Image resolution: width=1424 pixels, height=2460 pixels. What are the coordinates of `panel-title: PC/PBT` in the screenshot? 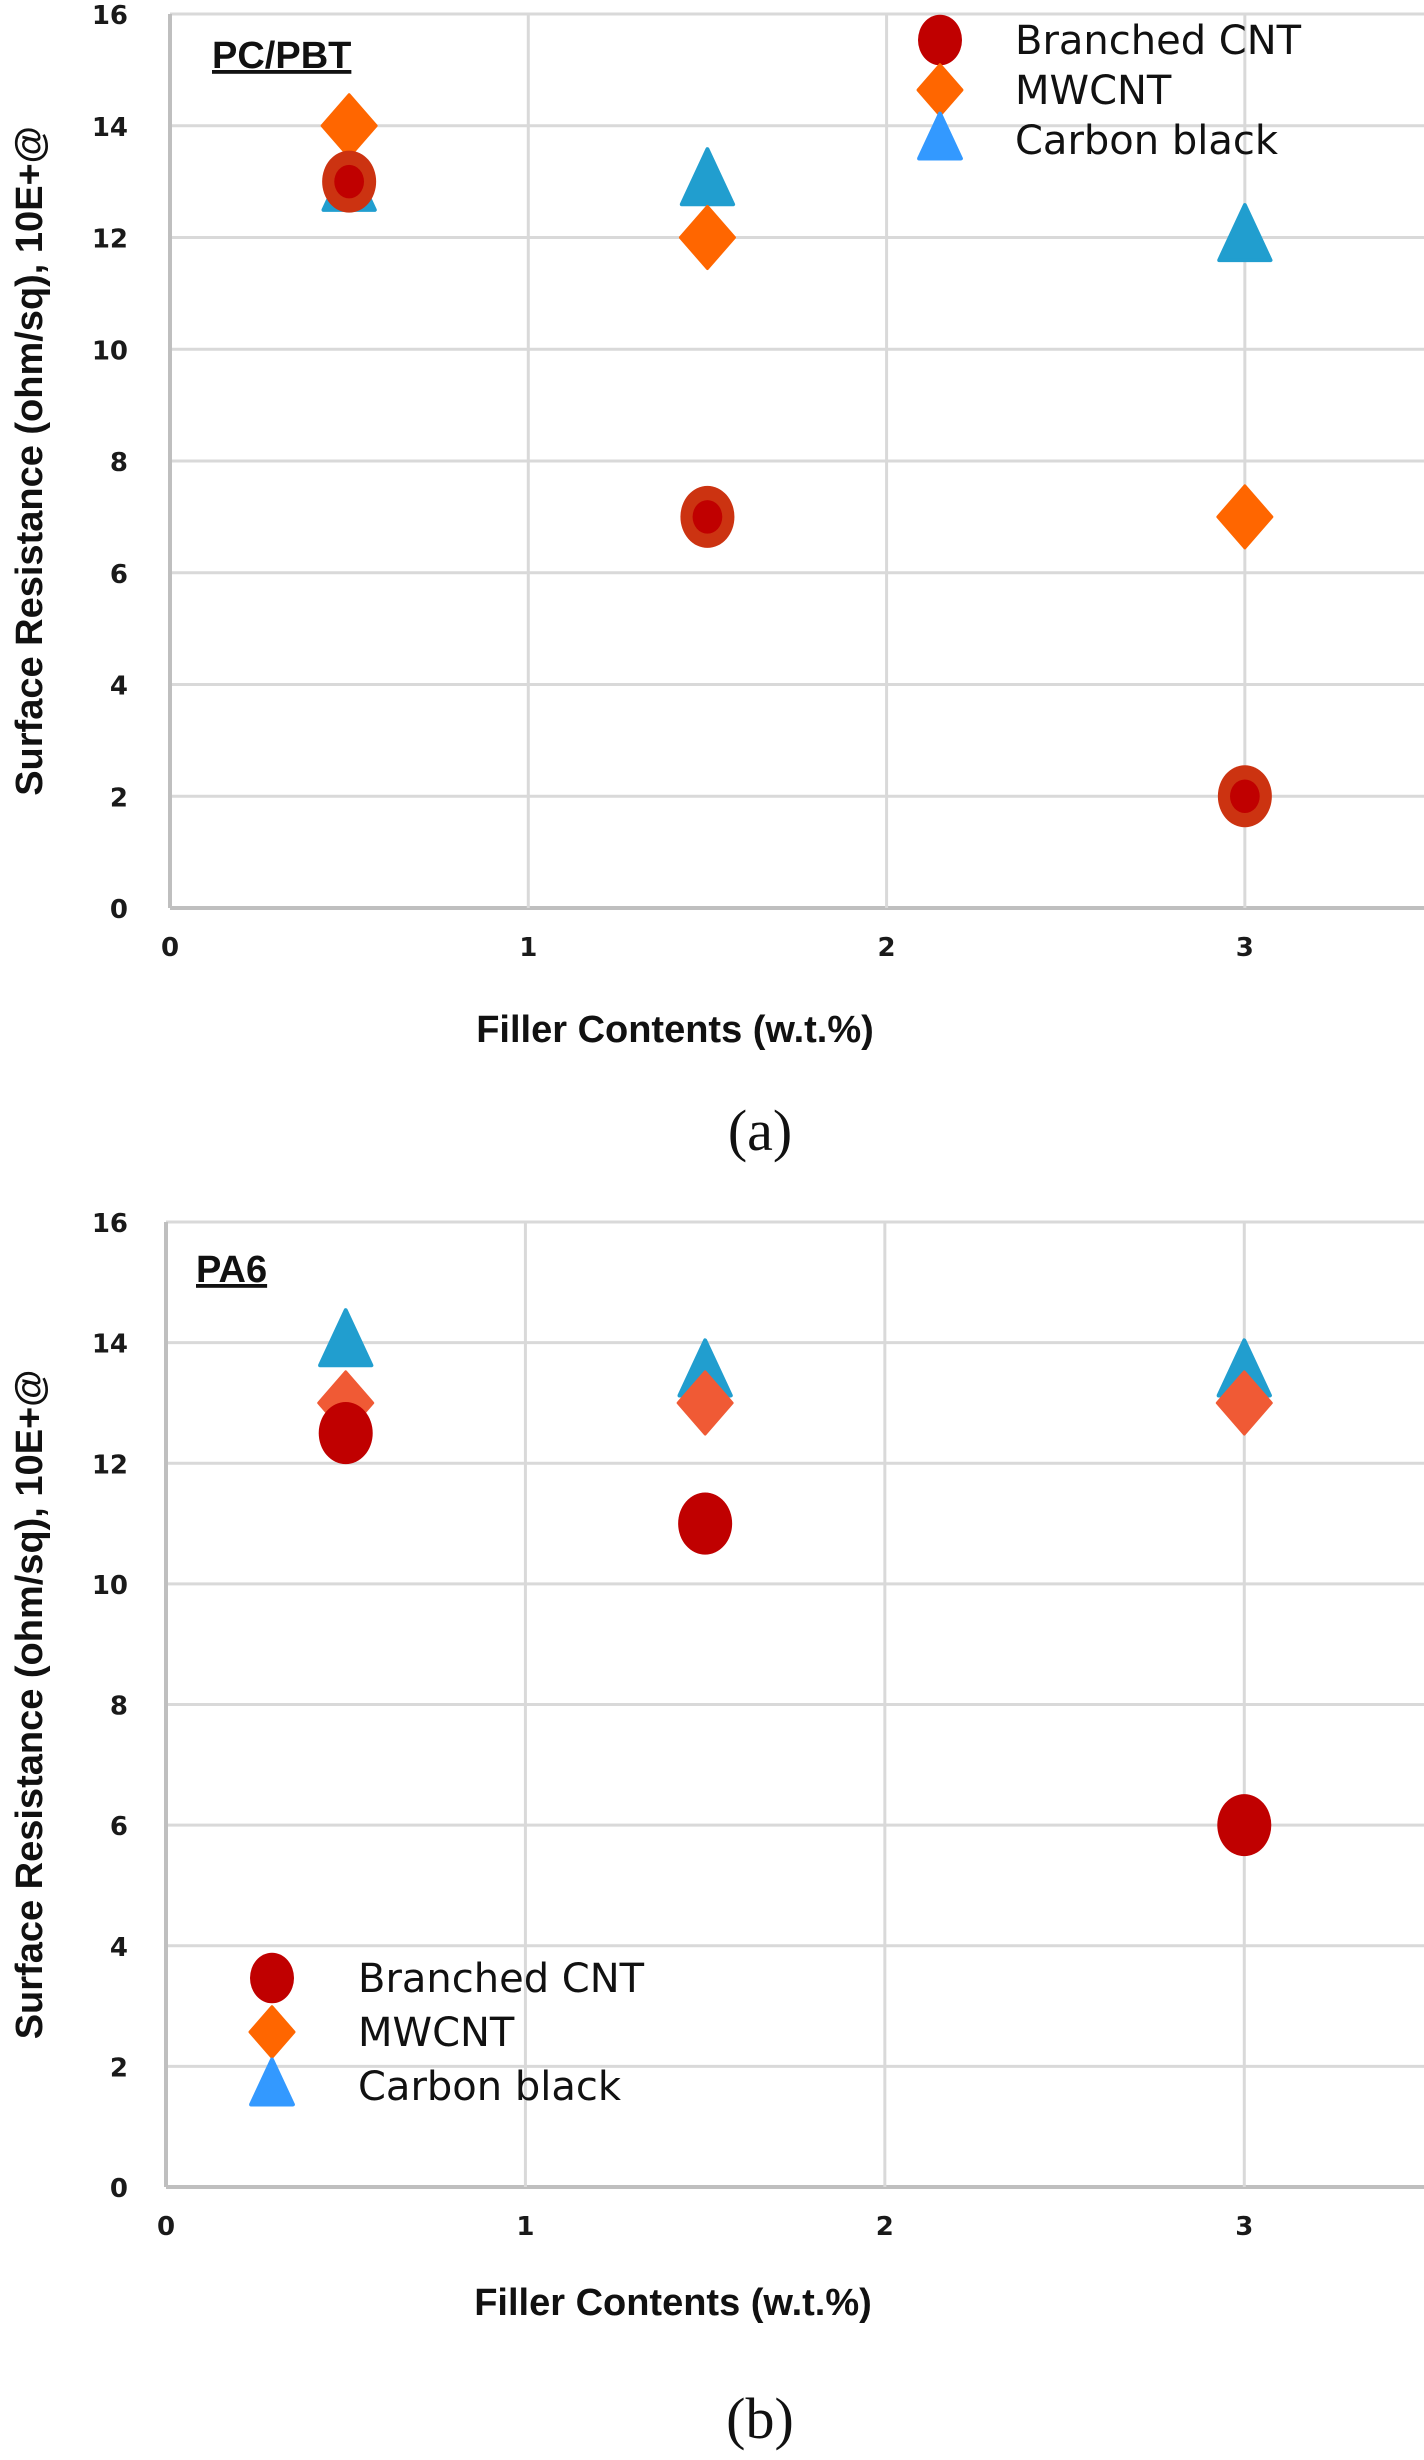 It's located at (281, 56).